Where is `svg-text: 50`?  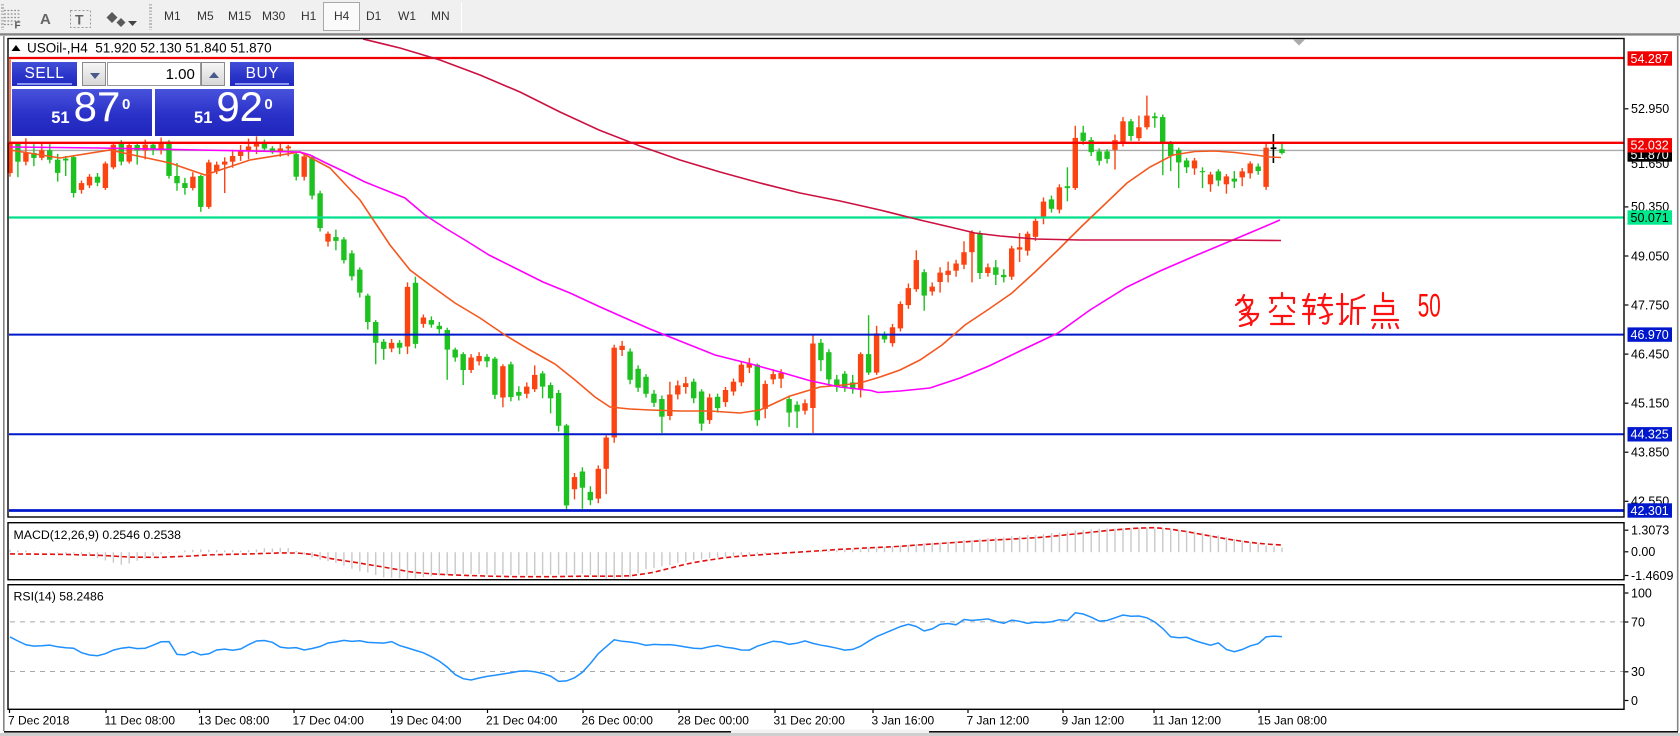
svg-text: 50 is located at coordinates (1429, 306).